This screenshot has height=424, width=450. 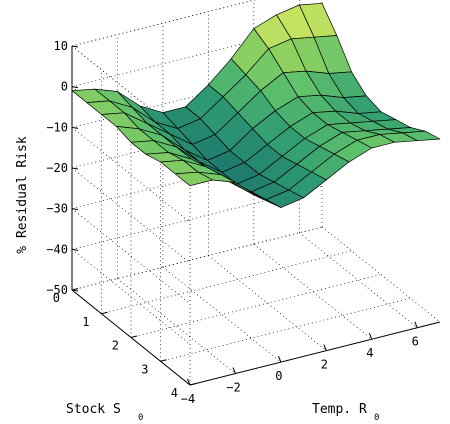 I want to click on surface-patch, so click(x=194, y=179).